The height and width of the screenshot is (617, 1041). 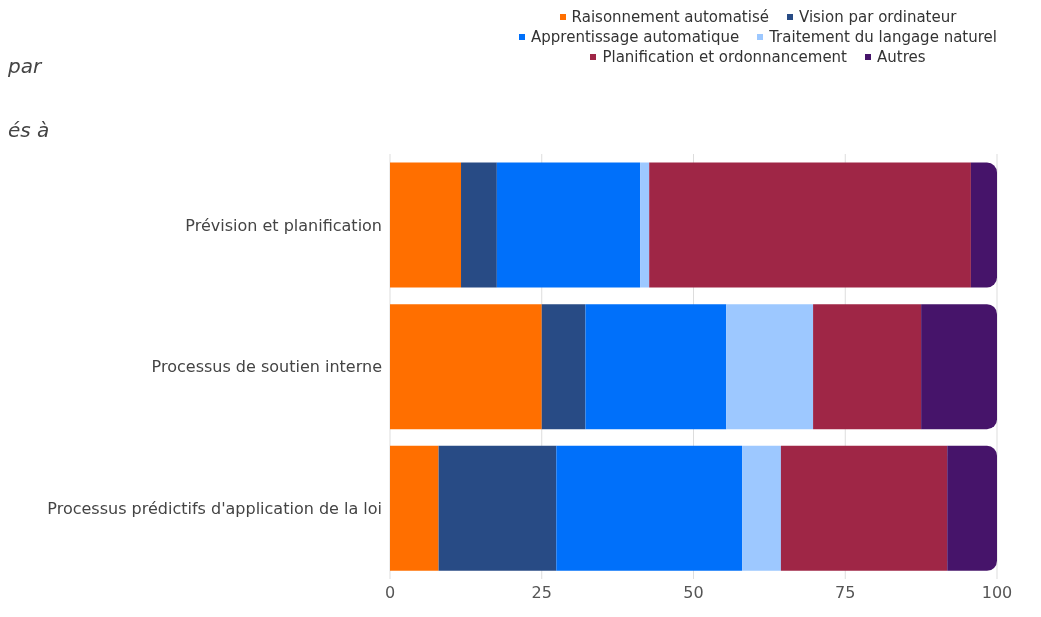 What do you see at coordinates (29, 130) in the screenshot?
I see `text: és à` at bounding box center [29, 130].